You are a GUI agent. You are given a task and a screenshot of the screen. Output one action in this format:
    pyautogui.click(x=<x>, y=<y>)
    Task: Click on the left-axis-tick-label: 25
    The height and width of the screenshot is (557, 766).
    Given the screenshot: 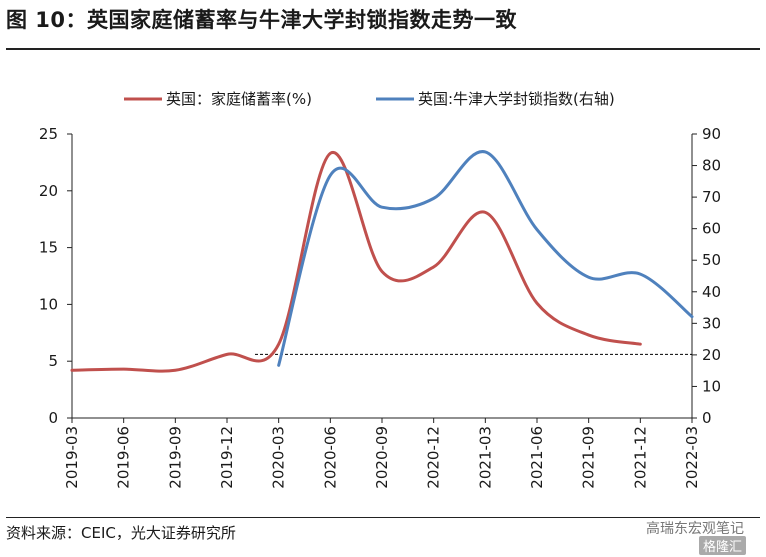 What is the action you would take?
    pyautogui.click(x=48, y=134)
    